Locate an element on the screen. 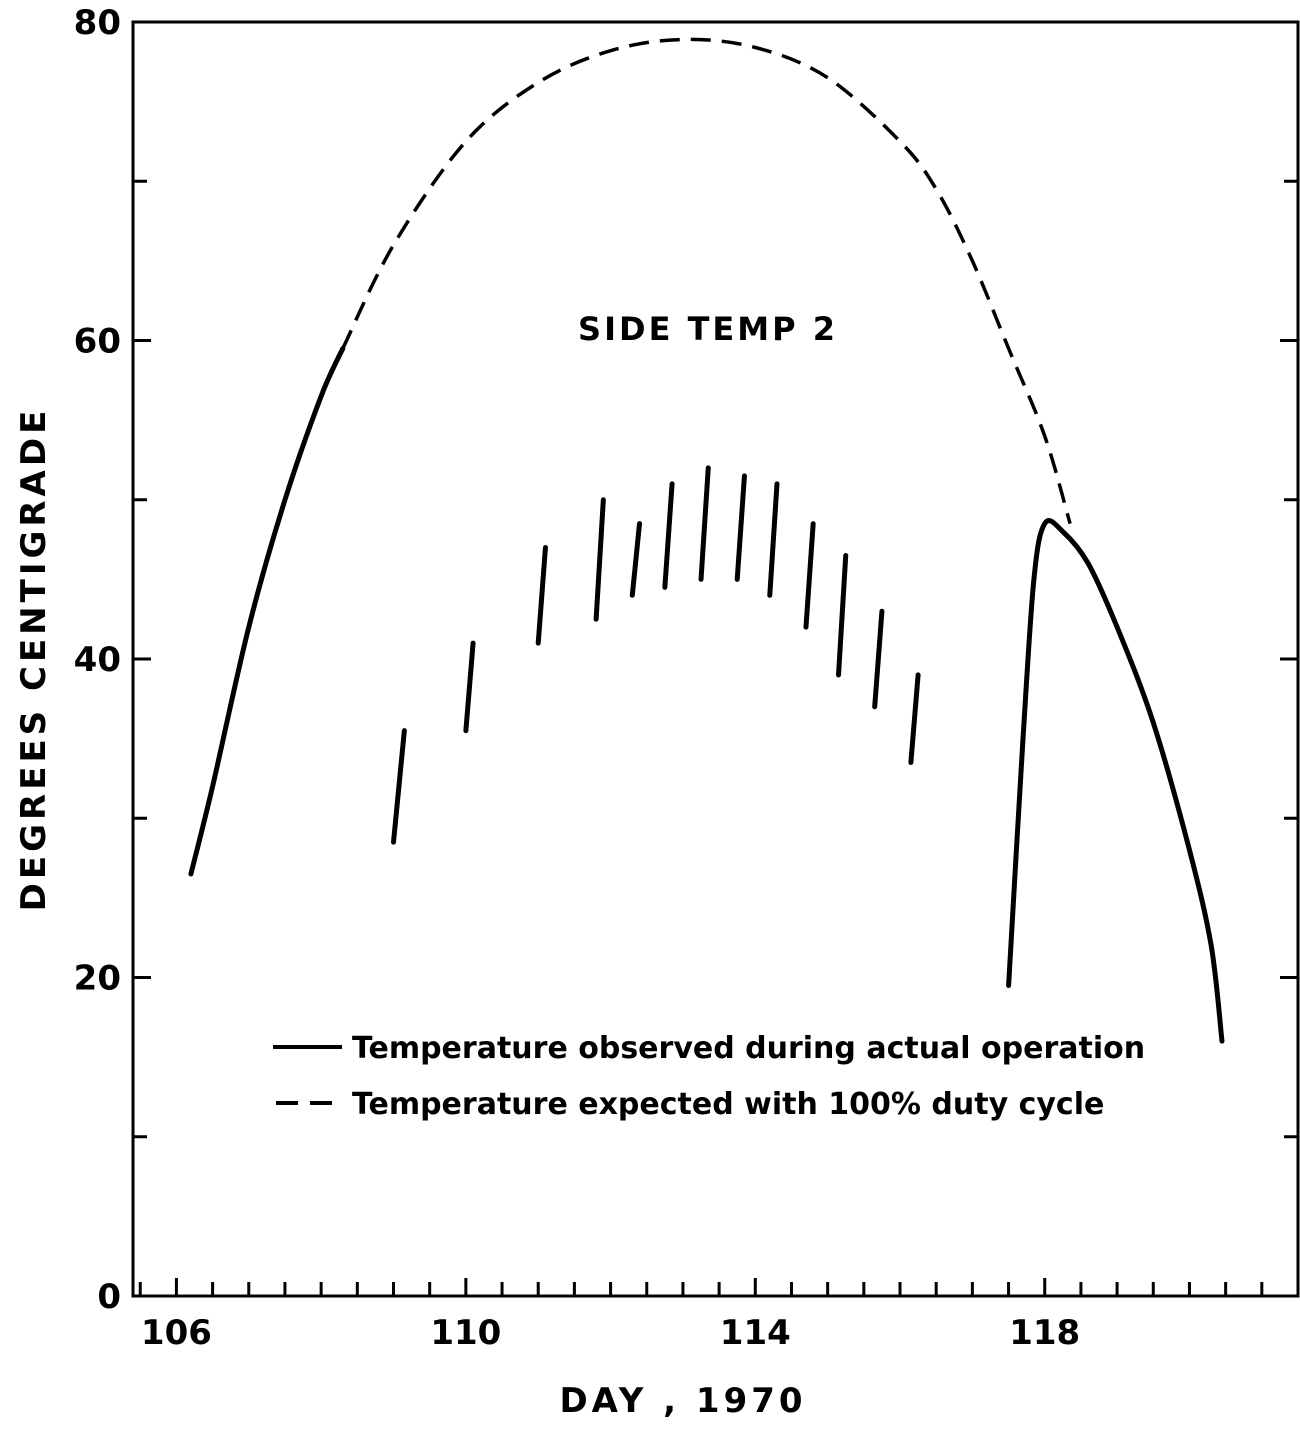 Image resolution: width=1300 pixels, height=1453 pixels. y-tick-label: 40 is located at coordinates (97, 660).